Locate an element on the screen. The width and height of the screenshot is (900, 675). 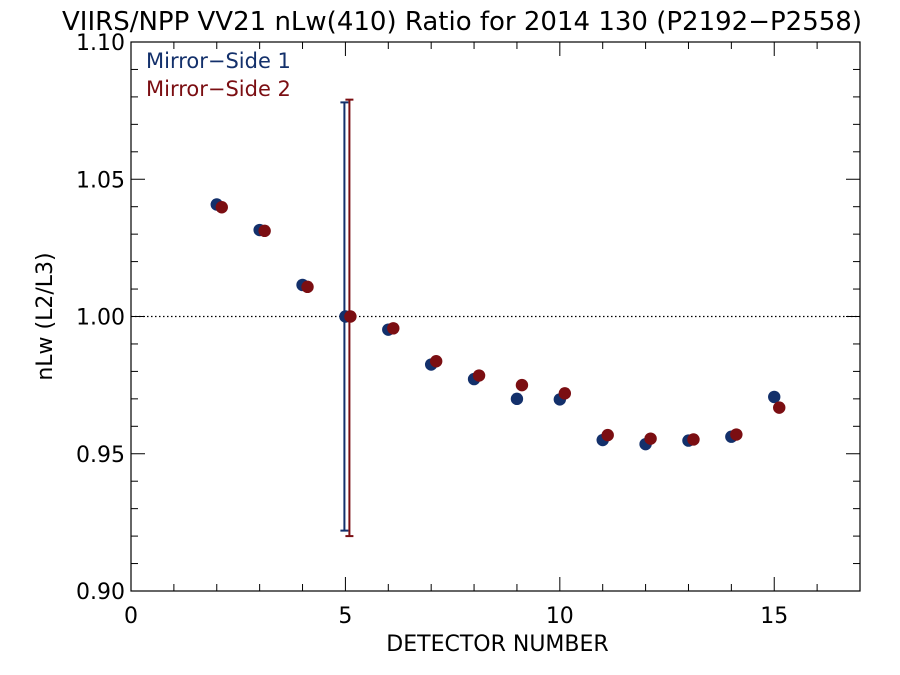
x-tick-label: 15 is located at coordinates (774, 616).